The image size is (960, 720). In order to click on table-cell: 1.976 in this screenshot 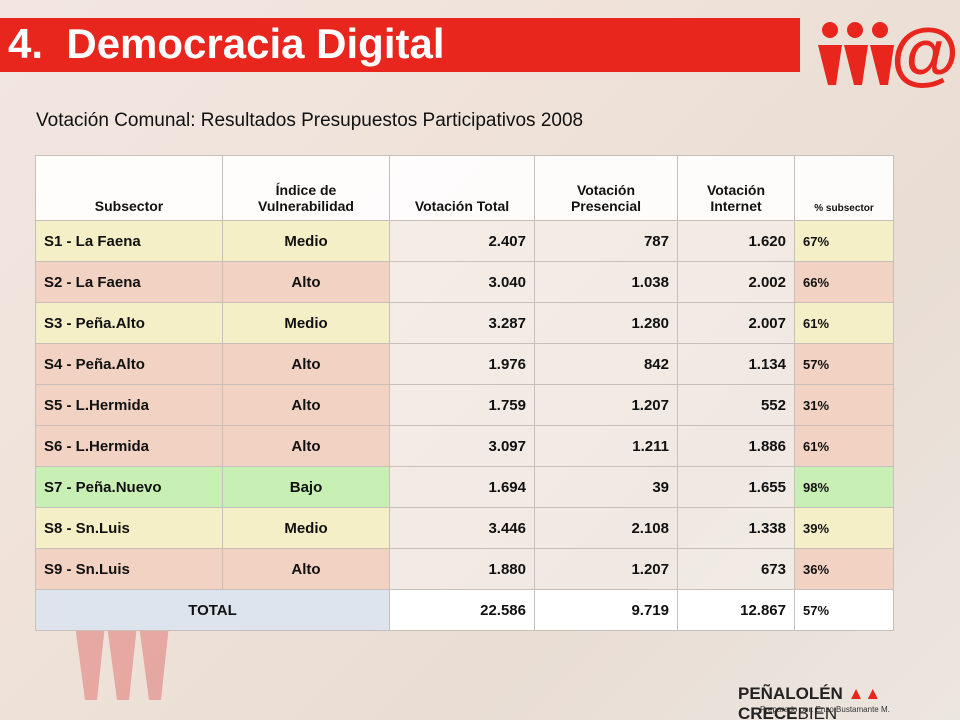, I will do `click(462, 364)`.